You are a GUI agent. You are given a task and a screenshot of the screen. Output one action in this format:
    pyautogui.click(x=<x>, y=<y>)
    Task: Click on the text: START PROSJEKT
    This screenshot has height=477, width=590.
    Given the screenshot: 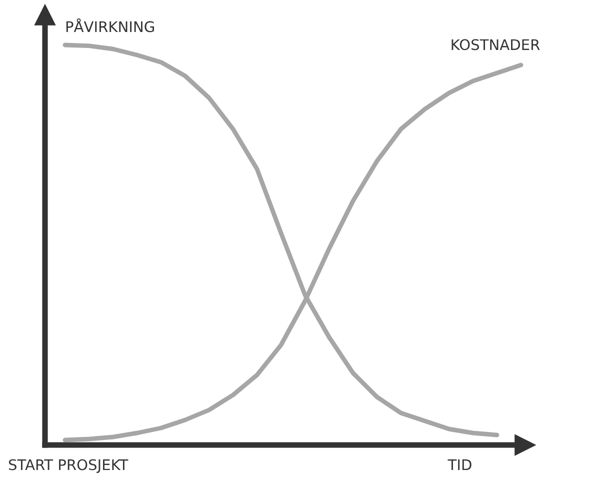 What is the action you would take?
    pyautogui.click(x=68, y=466)
    